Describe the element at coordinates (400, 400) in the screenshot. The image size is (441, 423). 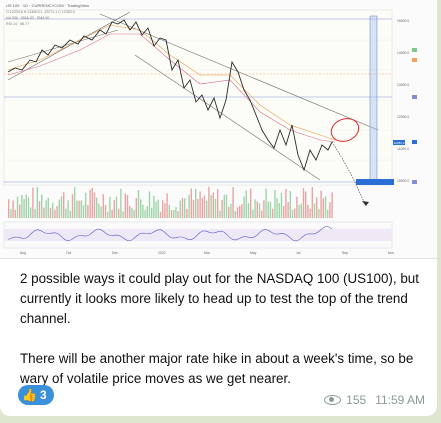
I see `message-time: 11:59 AM` at that location.